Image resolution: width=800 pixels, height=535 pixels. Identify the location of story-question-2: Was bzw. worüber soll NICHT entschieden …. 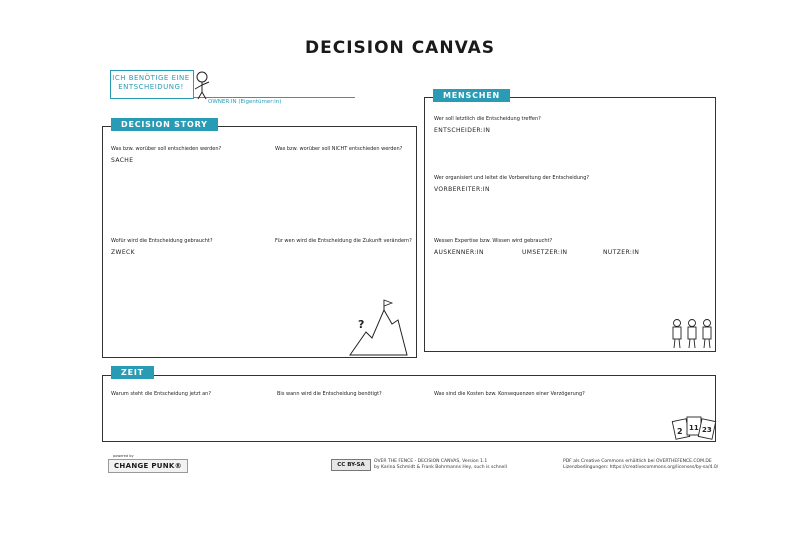
(339, 149).